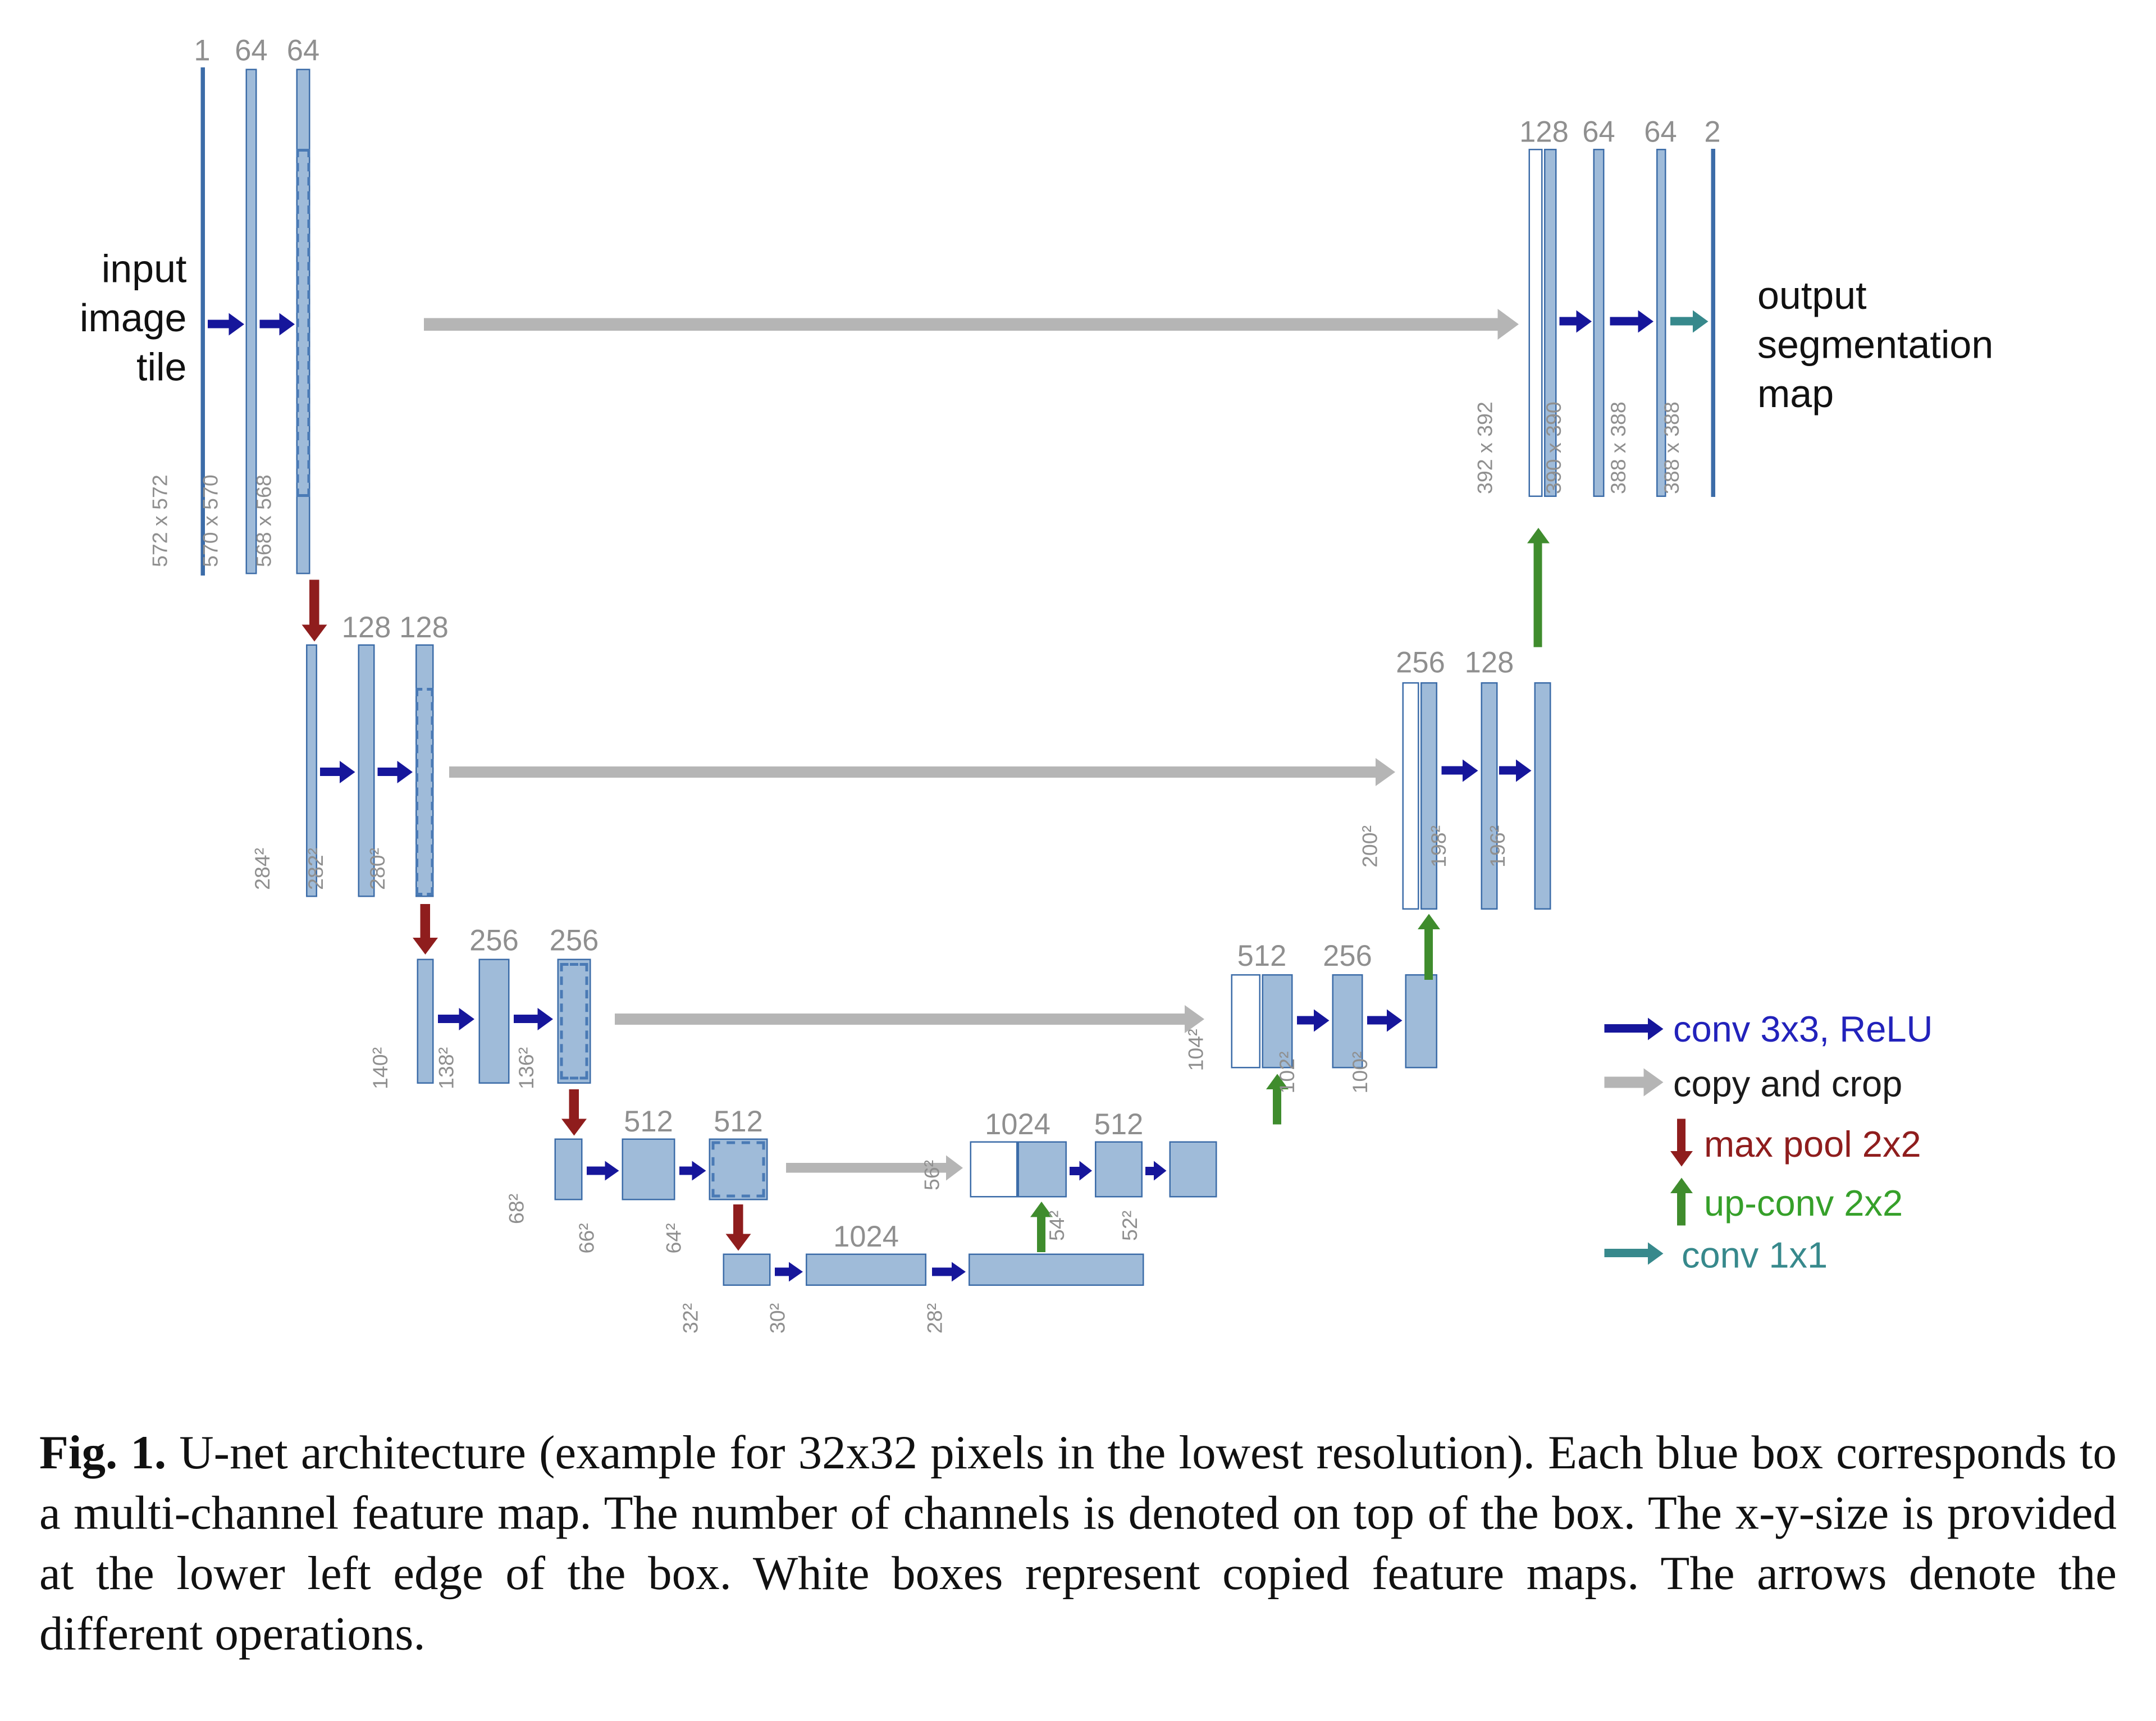 The width and height of the screenshot is (2156, 1721). What do you see at coordinates (1489, 663) in the screenshot?
I see `dec2-channels-128: 128` at bounding box center [1489, 663].